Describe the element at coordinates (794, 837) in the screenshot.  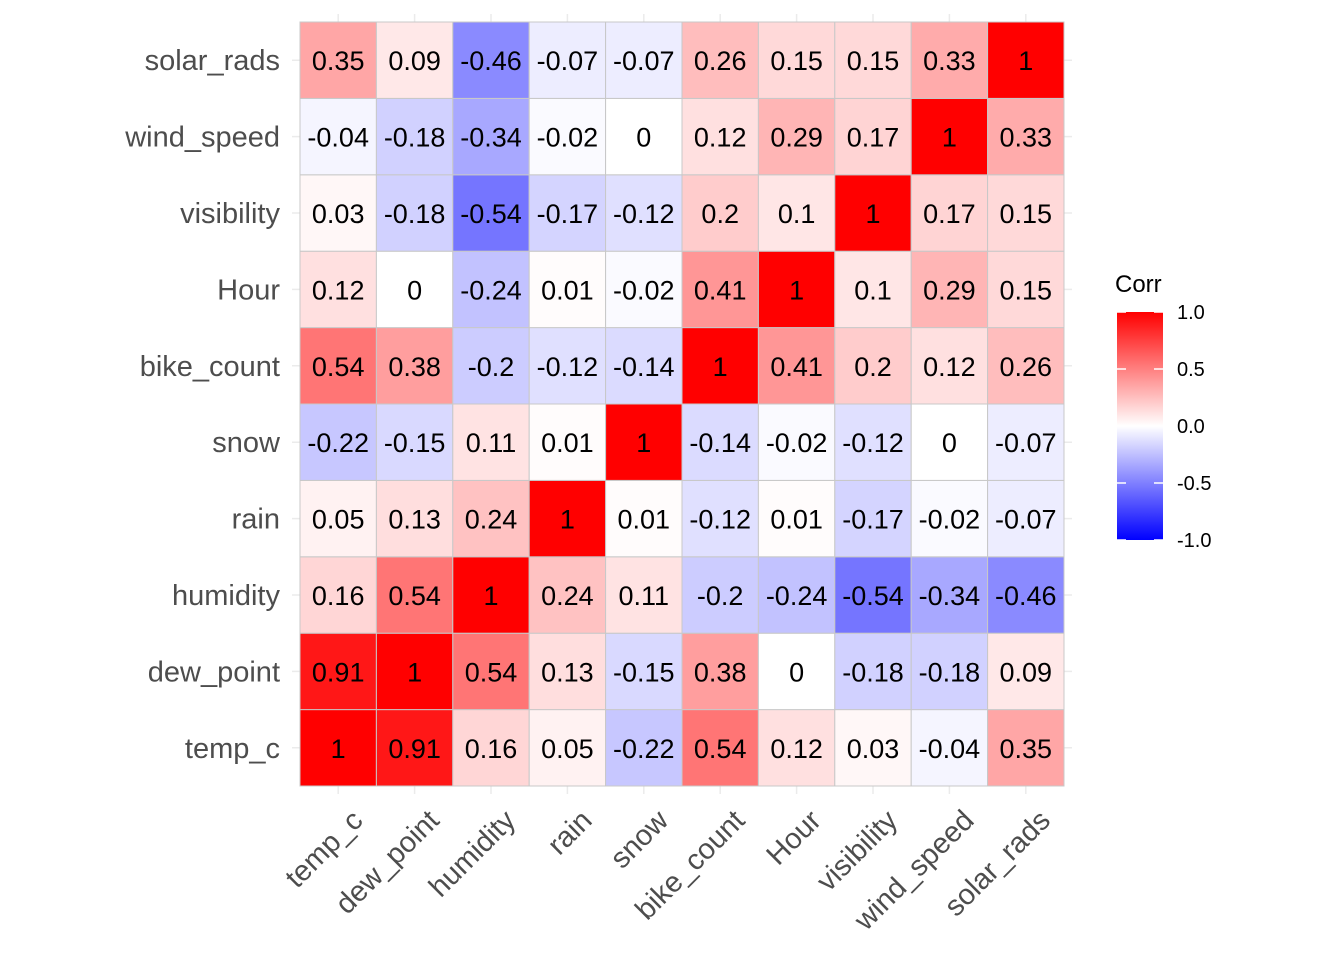
I see `x-tick-label: Hour` at that location.